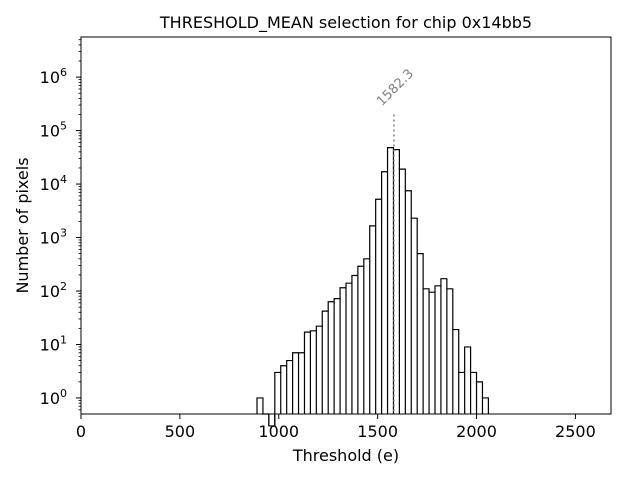 Image resolution: width=640 pixels, height=480 pixels. What do you see at coordinates (53, 237) in the screenshot?
I see `y-tick-label: 10³` at bounding box center [53, 237].